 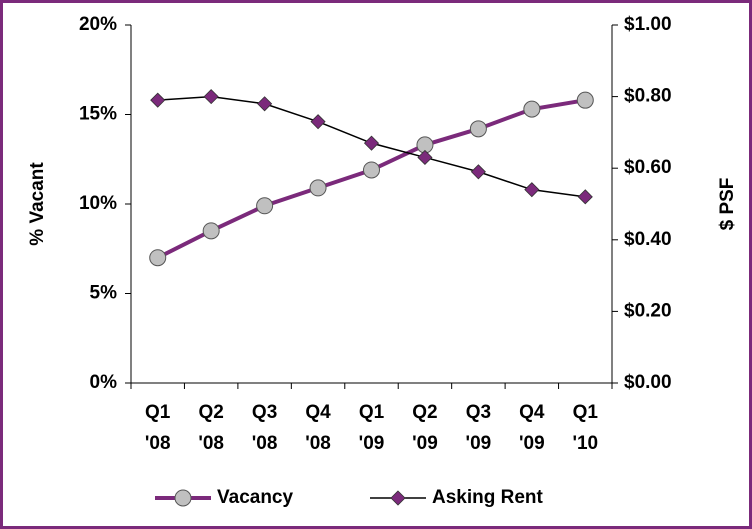 What do you see at coordinates (98, 114) in the screenshot?
I see `y-tick-label: 15%` at bounding box center [98, 114].